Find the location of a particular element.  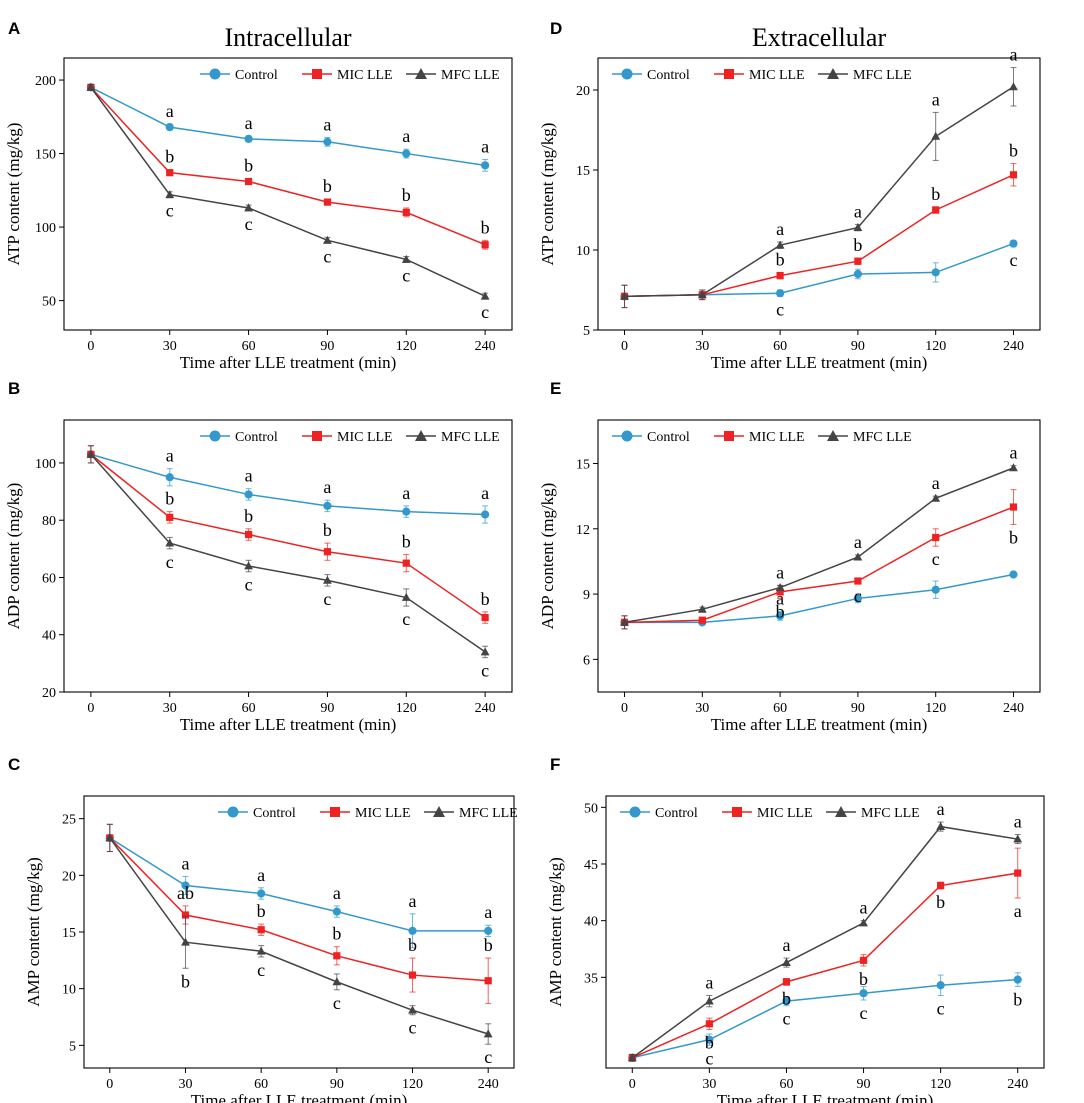

panel-label: F is located at coordinates (555, 764).